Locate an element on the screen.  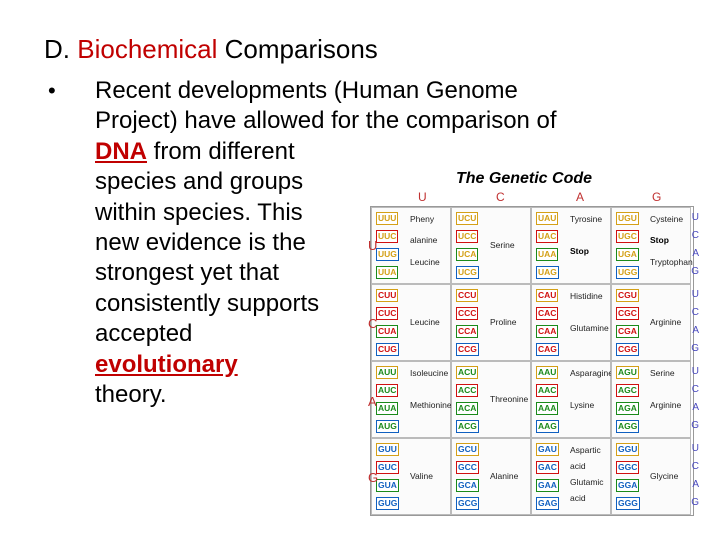
codon-label: CGG is located at coordinates (628, 349).